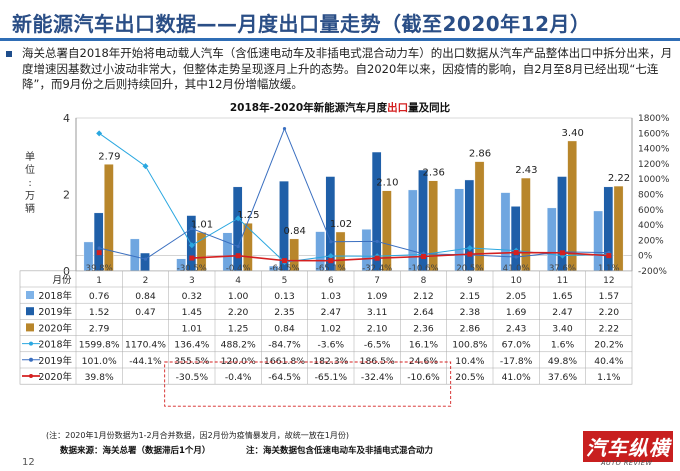 The width and height of the screenshot is (680, 471). What do you see at coordinates (629, 450) in the screenshot?
I see `brand-logo: 汽车纵横 AUTO REVIEW` at bounding box center [629, 450].